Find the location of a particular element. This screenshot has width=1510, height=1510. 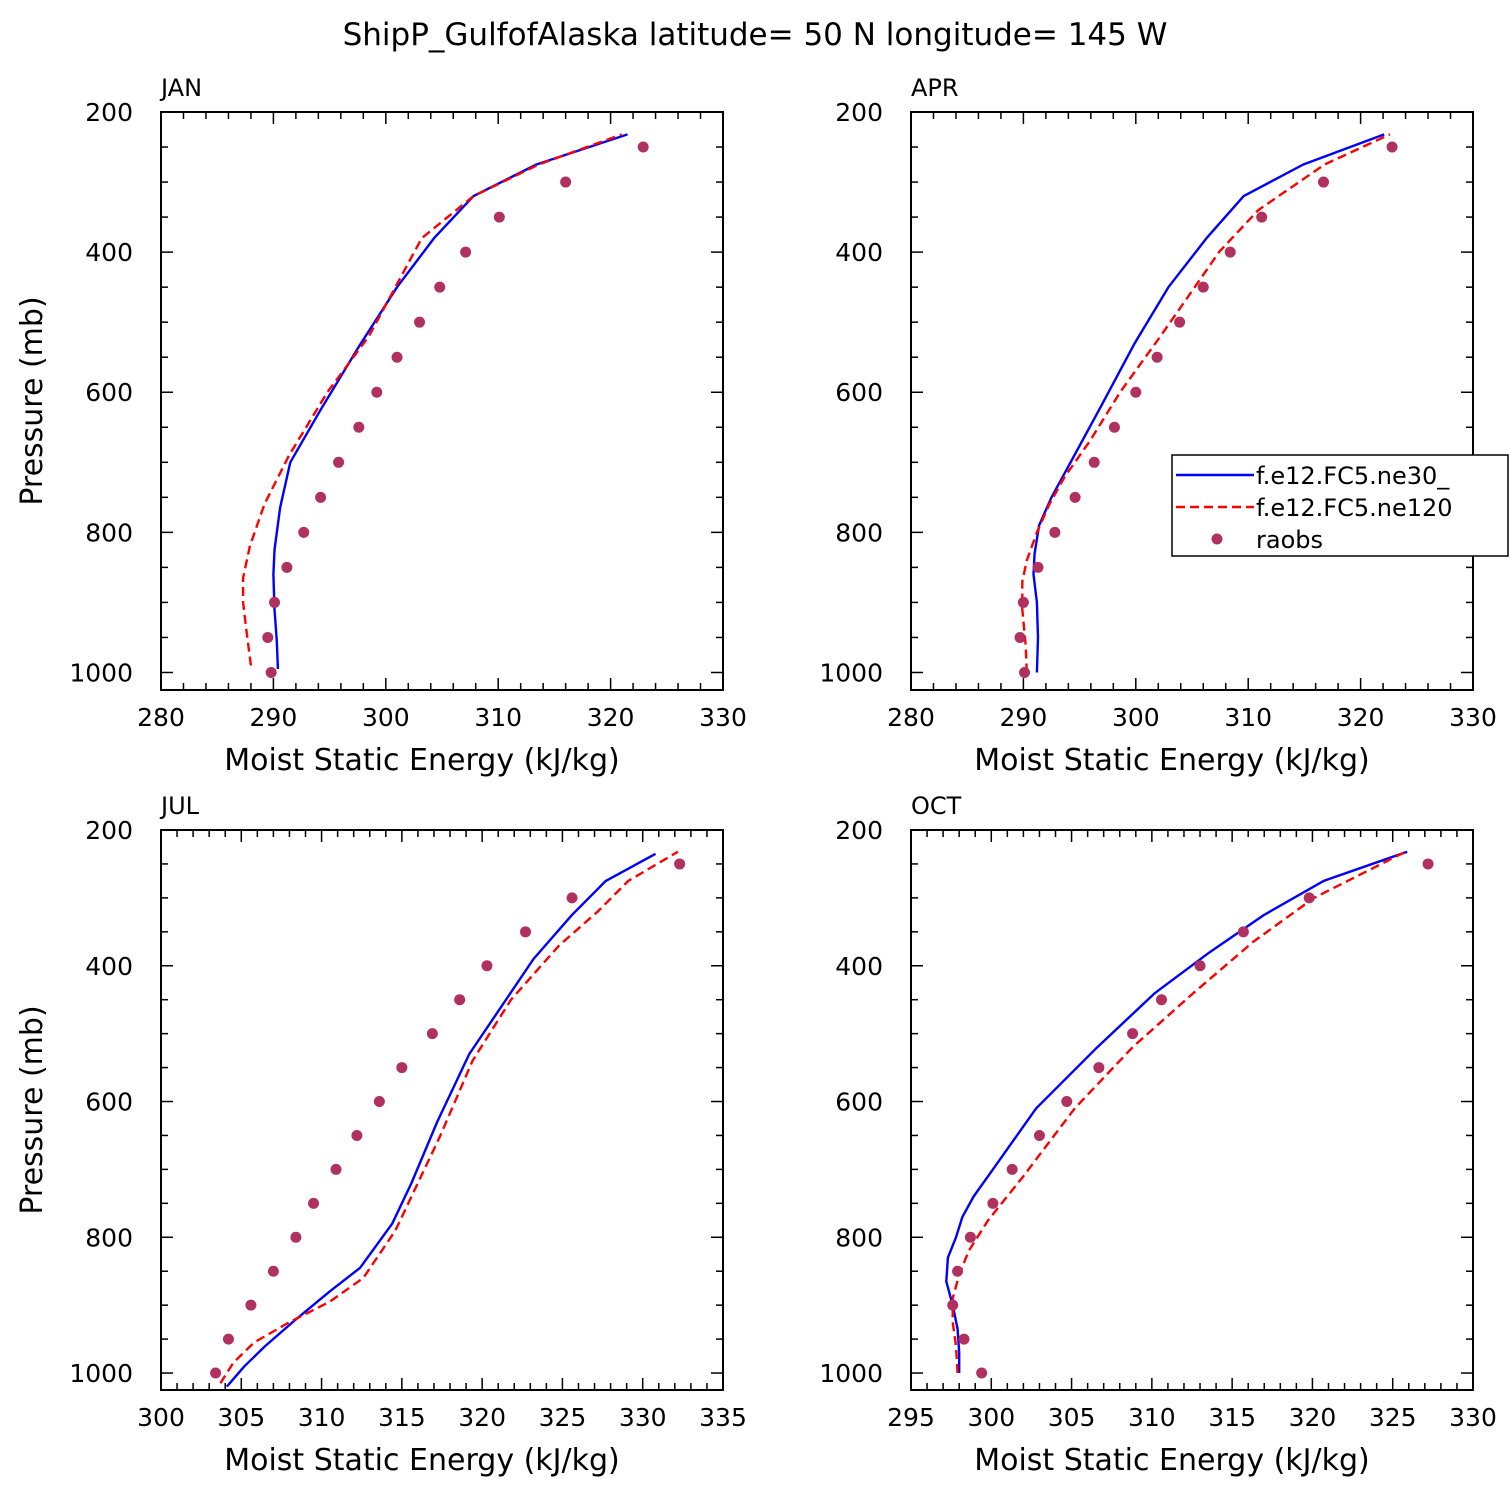

x-tick-label: 280 is located at coordinates (911, 717).